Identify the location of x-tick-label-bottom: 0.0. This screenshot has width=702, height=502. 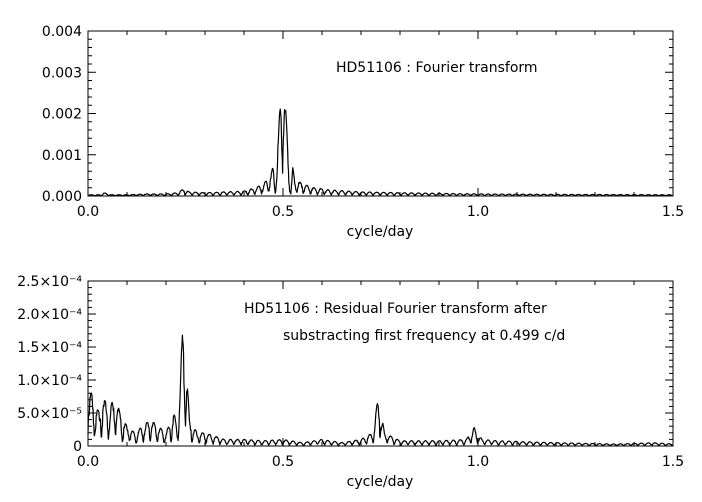
(88, 462).